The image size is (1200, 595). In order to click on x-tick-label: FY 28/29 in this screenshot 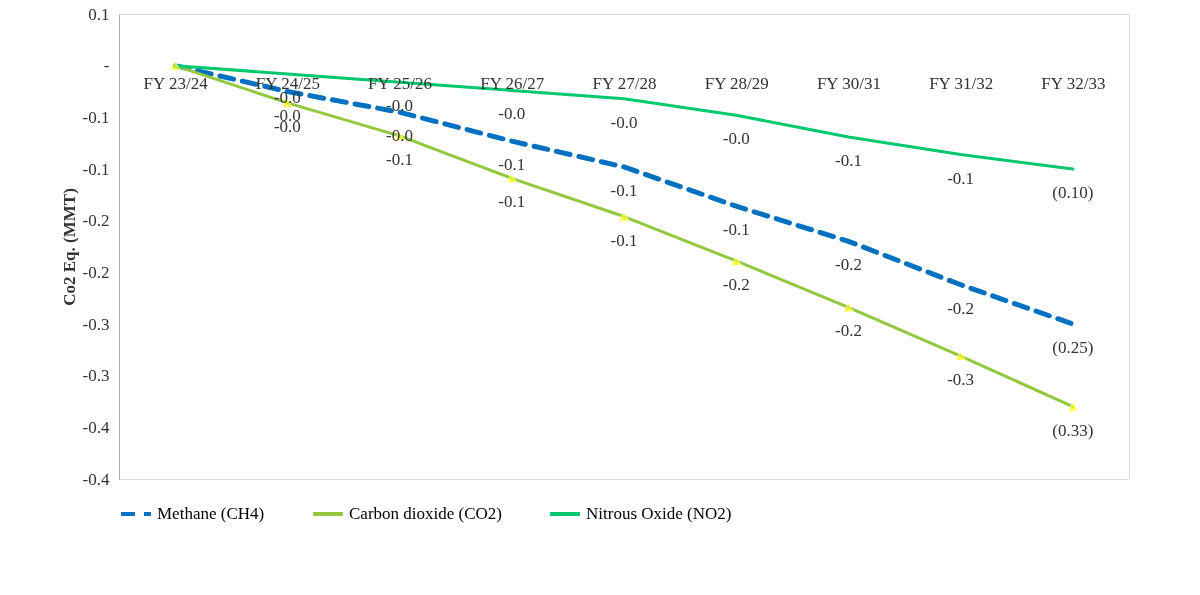, I will do `click(736, 84)`.